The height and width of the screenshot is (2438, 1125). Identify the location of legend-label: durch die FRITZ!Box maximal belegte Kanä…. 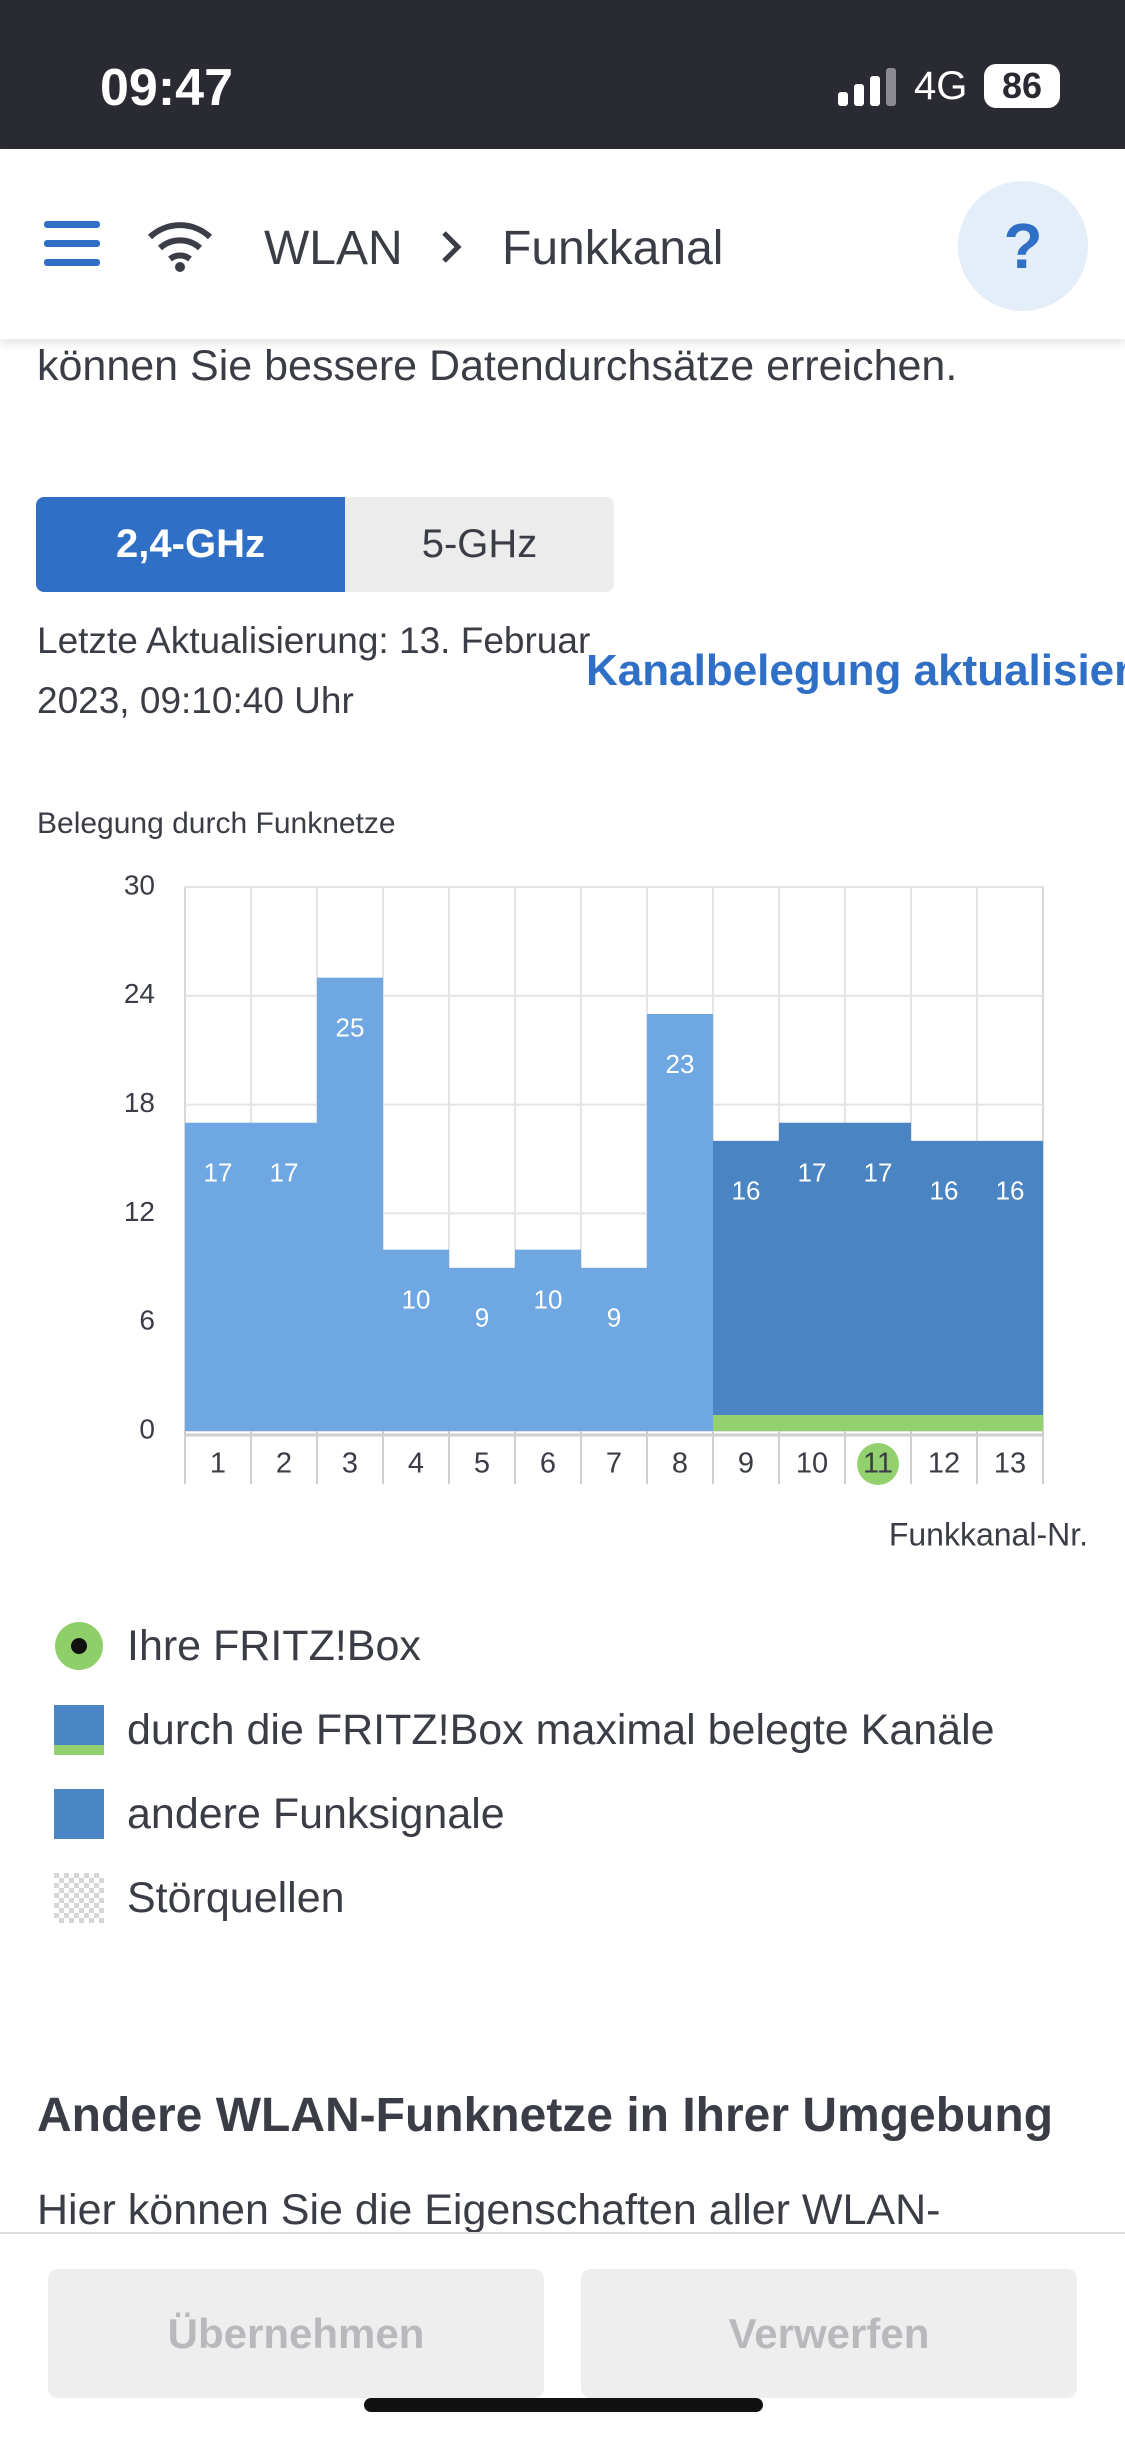
(561, 1729).